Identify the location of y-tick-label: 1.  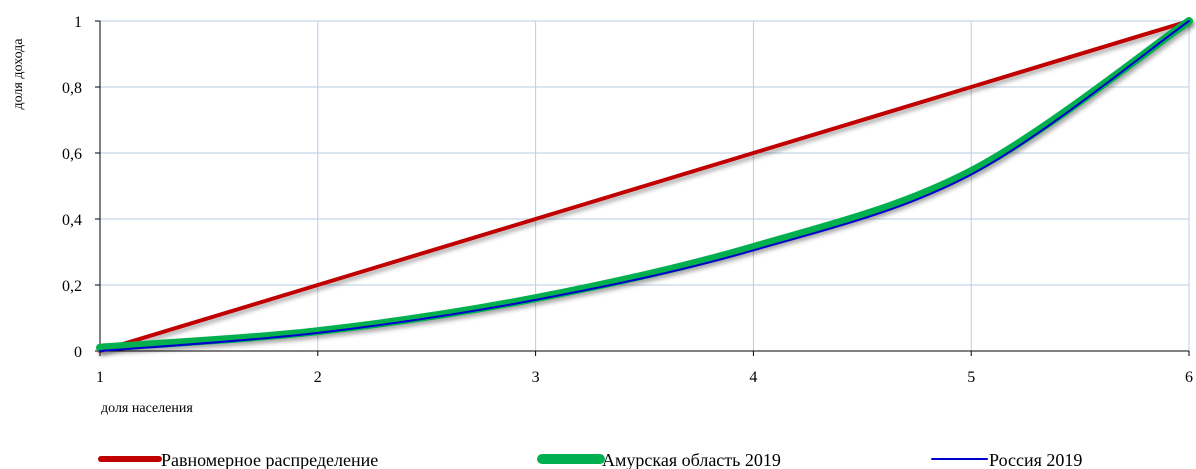
(78, 22).